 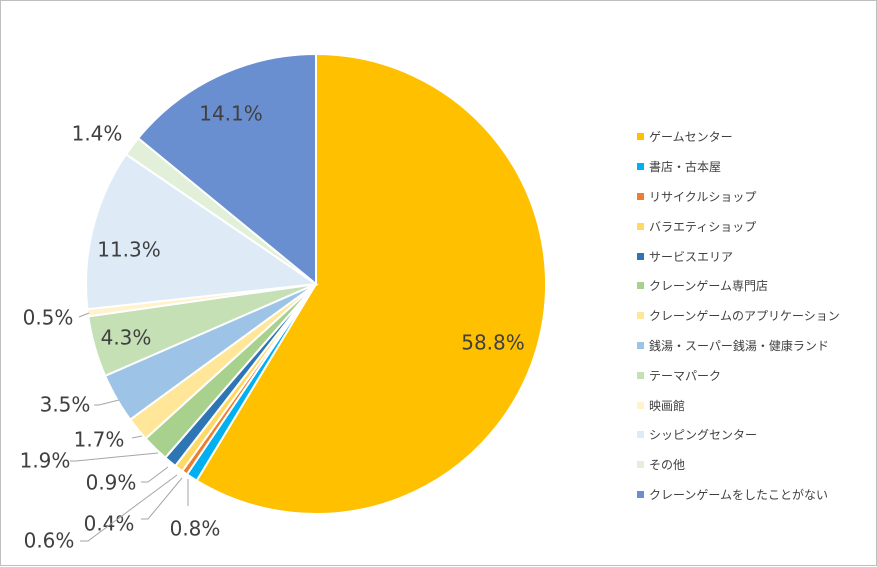 I want to click on legend-item: クレーンゲーム専門店, so click(x=754, y=286).